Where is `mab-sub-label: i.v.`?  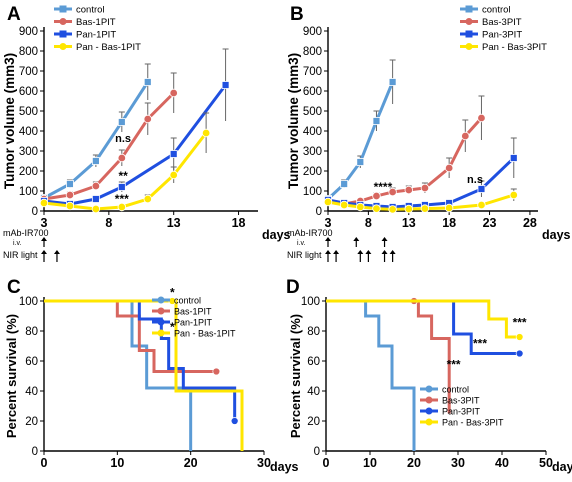
mab-sub-label: i.v. is located at coordinates (17, 243).